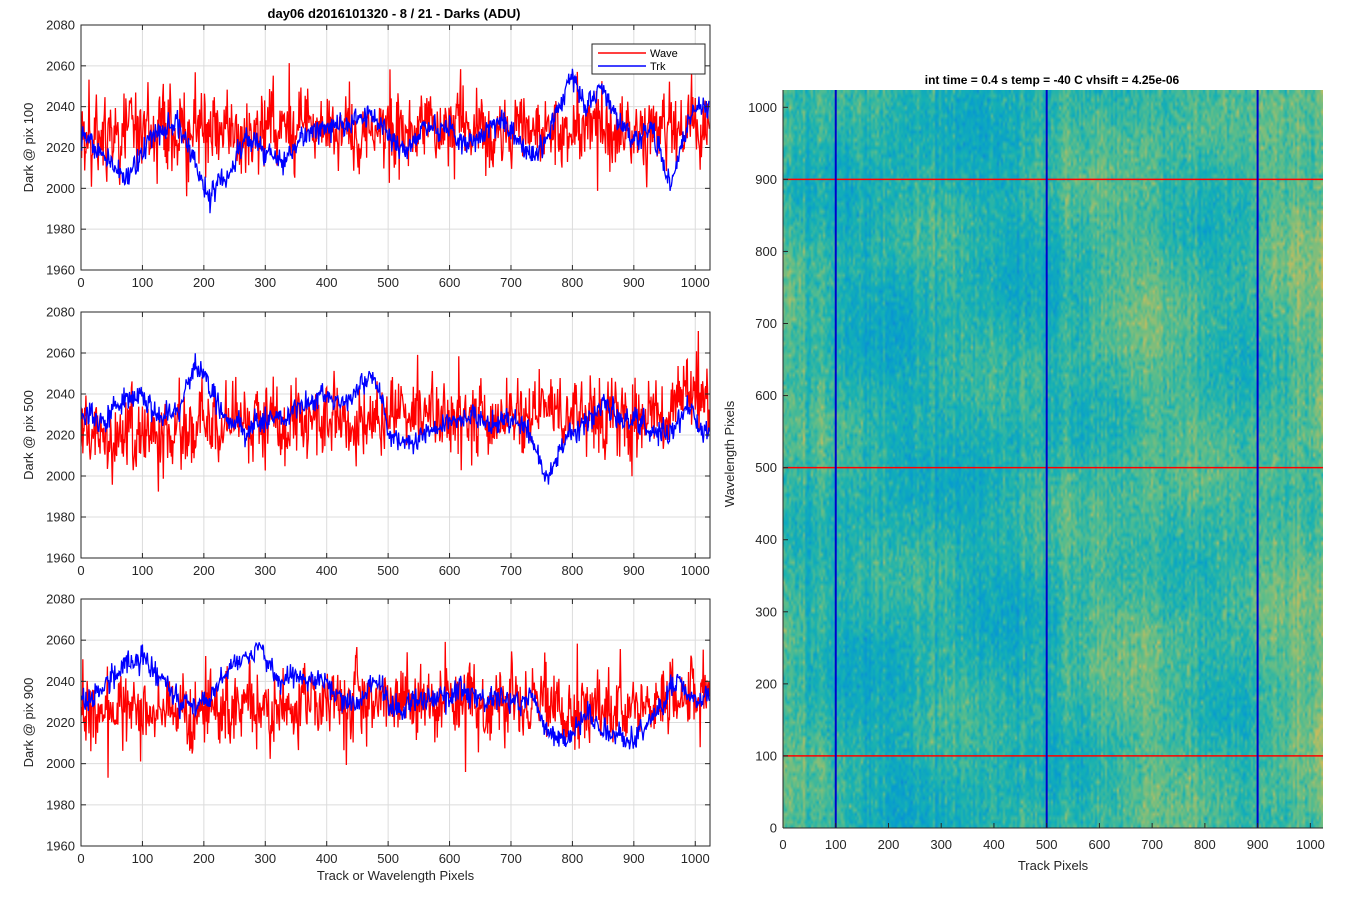 The image size is (1350, 900). I want to click on y-axis-label: Dark @ pix 900, so click(28, 723).